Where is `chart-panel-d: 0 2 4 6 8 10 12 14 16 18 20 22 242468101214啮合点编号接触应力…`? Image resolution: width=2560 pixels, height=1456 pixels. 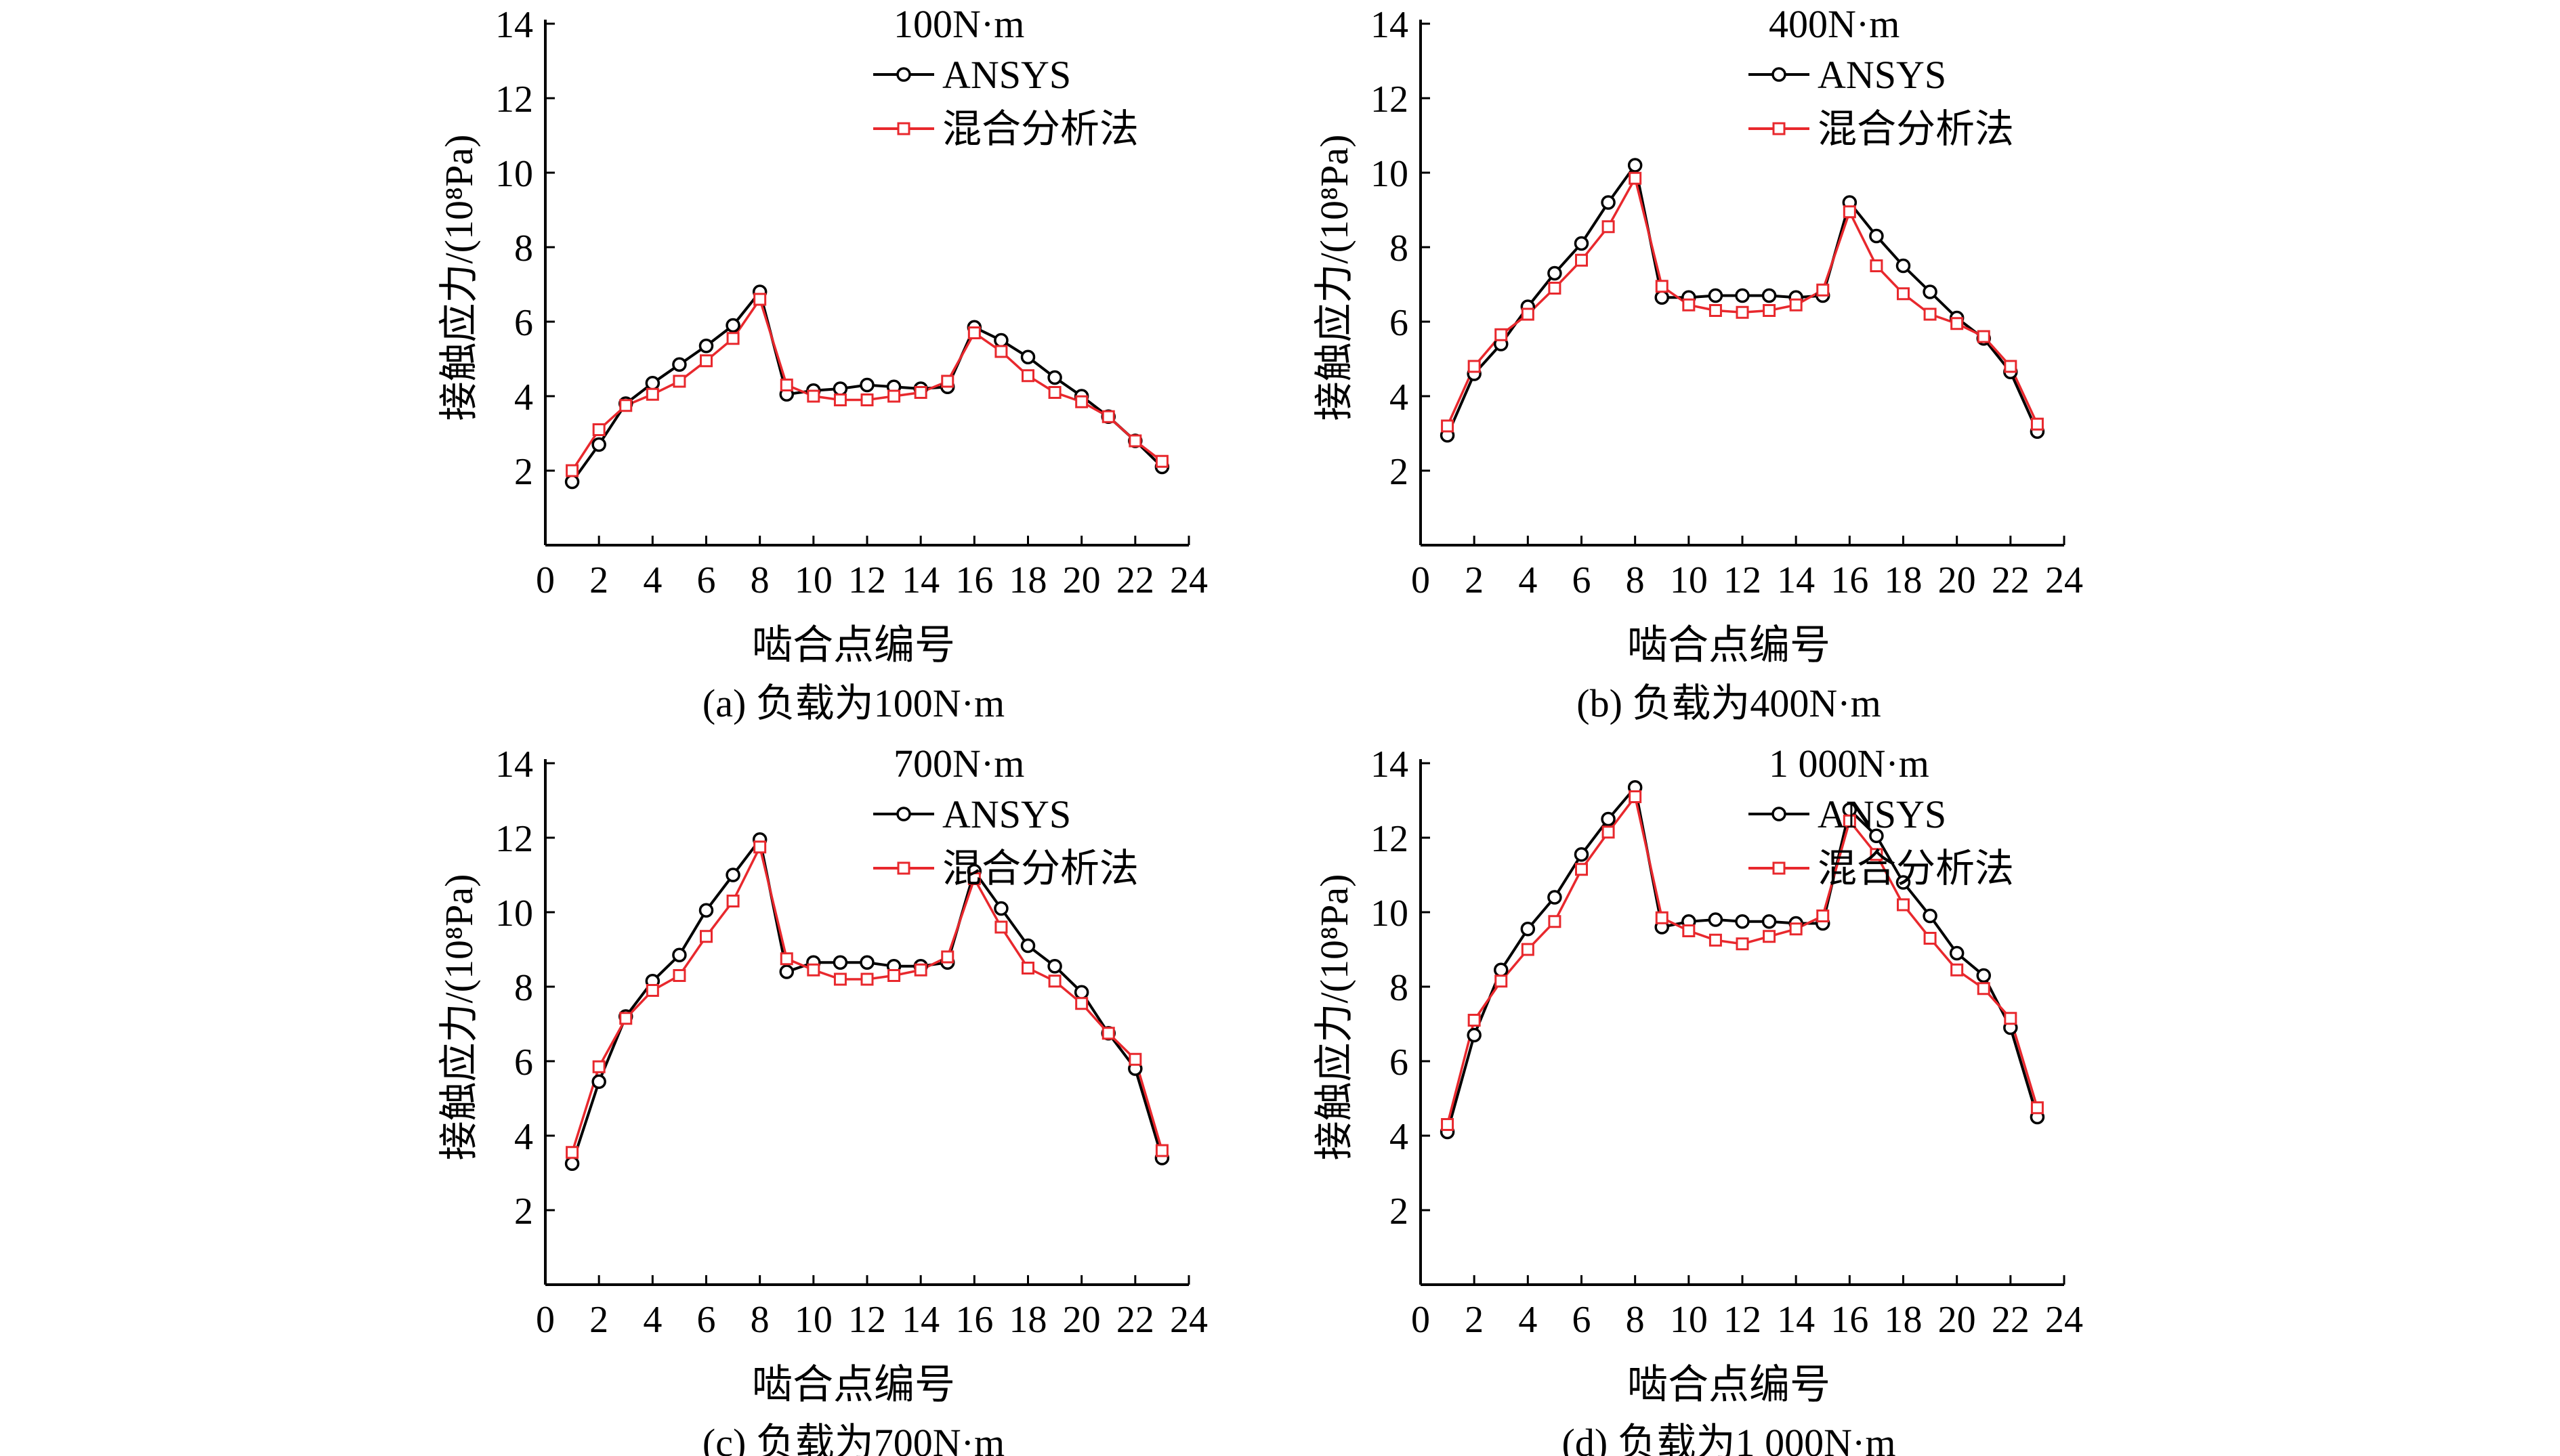 chart-panel-d: 0 2 4 6 8 10 12 14 16 18 20 22 242468101214啮合点编号接触应力… is located at coordinates (1698, 1099).